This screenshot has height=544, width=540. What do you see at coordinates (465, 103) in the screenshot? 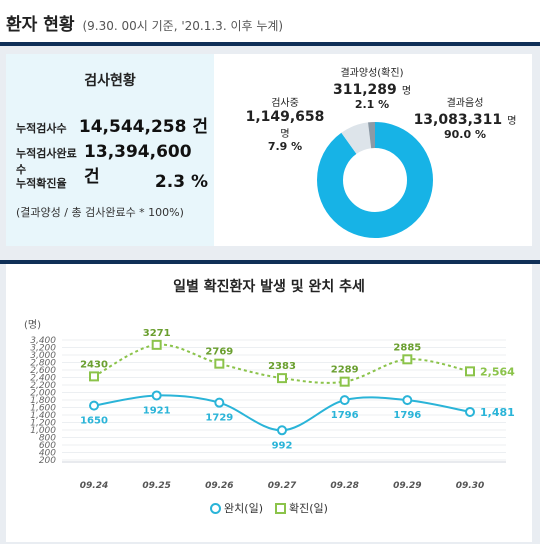
I see `pie-label-text: 결과음성` at bounding box center [465, 103].